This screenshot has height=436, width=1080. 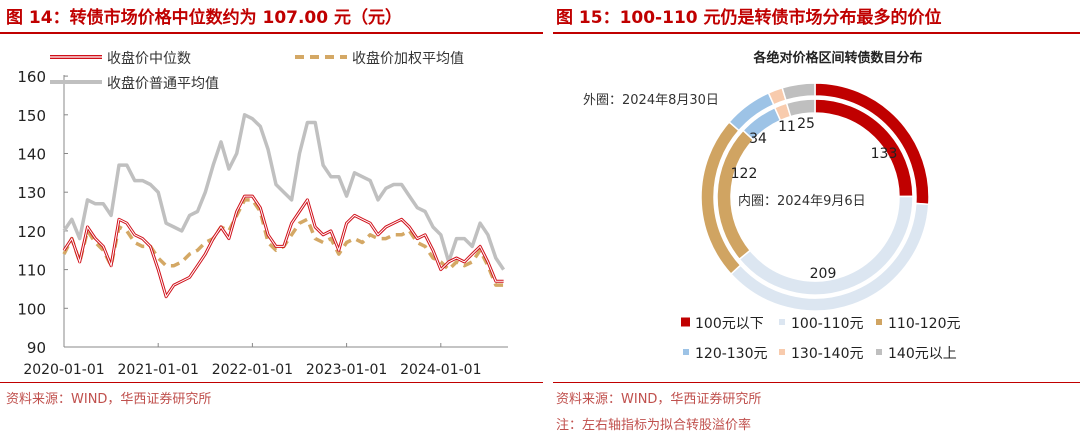 What do you see at coordinates (823, 274) in the screenshot?
I see `data-label: 209` at bounding box center [823, 274].